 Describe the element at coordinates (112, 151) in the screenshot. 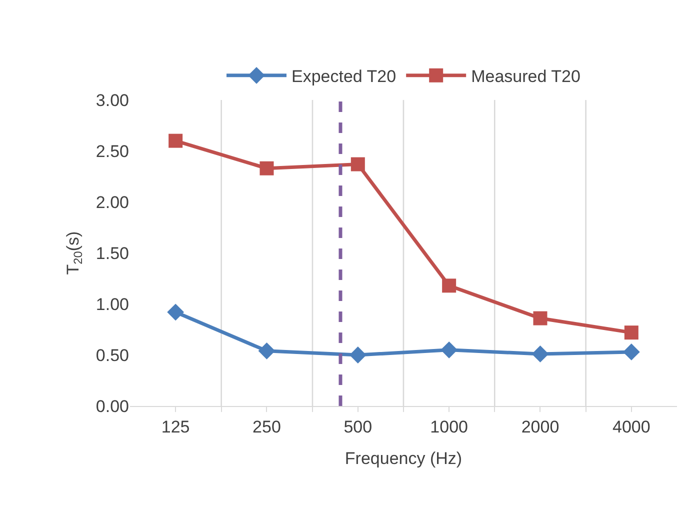

I see `y-tick-label: 2.50` at that location.